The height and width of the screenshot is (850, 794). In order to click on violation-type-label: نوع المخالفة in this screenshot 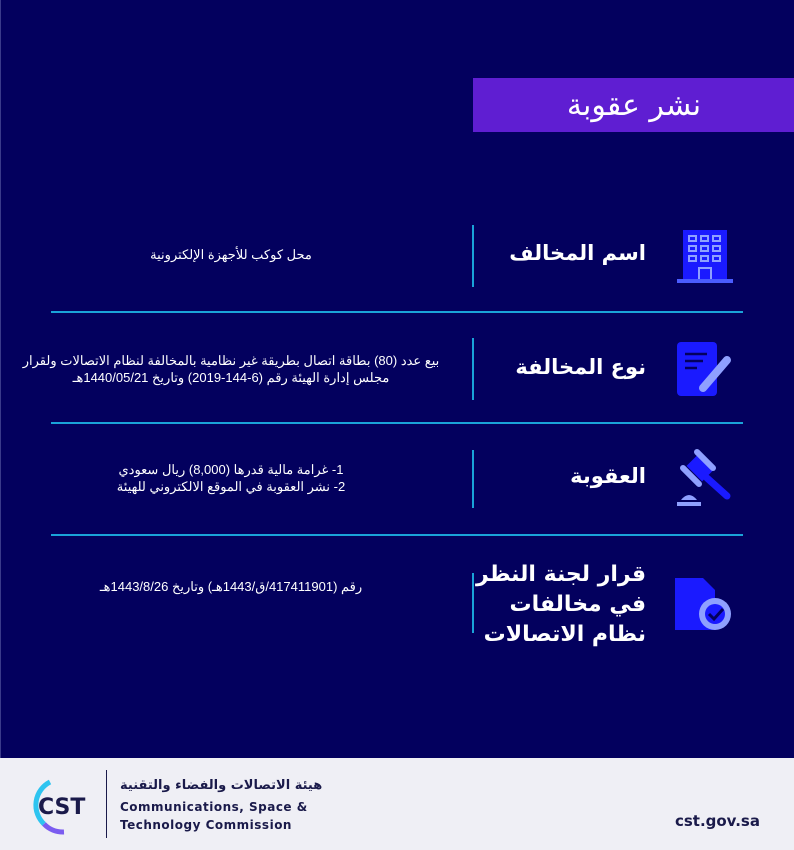, I will do `click(580, 367)`.